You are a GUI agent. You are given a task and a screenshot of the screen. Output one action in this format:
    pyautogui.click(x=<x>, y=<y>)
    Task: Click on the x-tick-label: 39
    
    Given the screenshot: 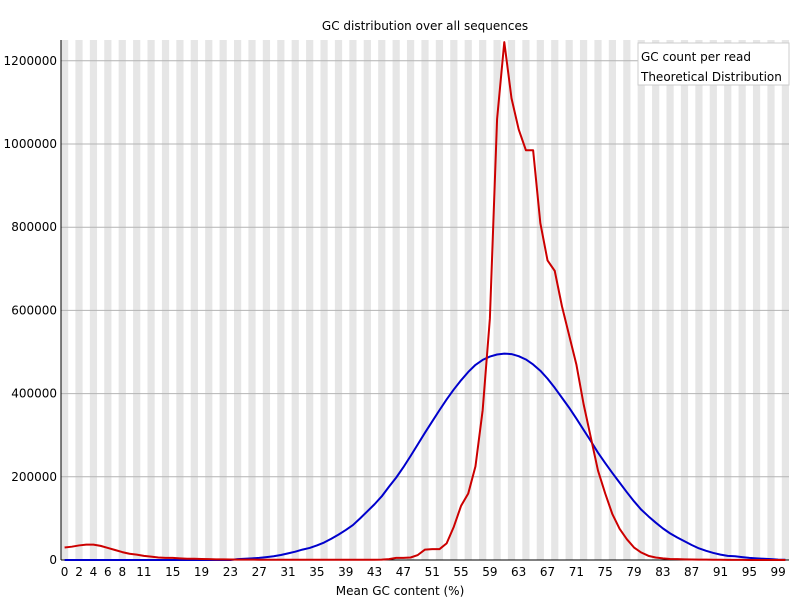 What is the action you would take?
    pyautogui.click(x=345, y=572)
    